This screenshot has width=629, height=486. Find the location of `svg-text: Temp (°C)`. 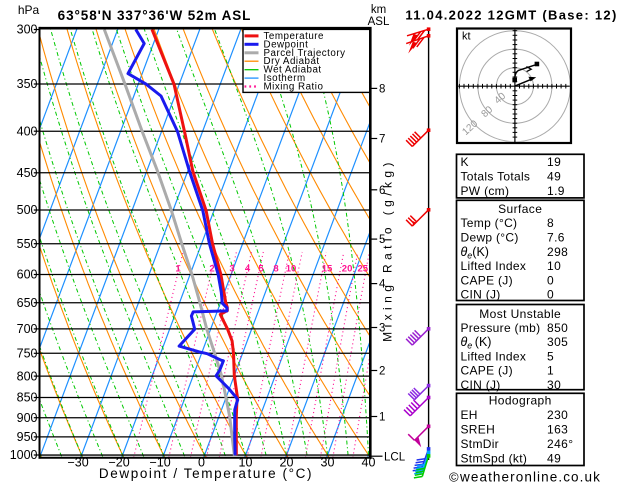

svg-text: Temp (°C) is located at coordinates (489, 223).